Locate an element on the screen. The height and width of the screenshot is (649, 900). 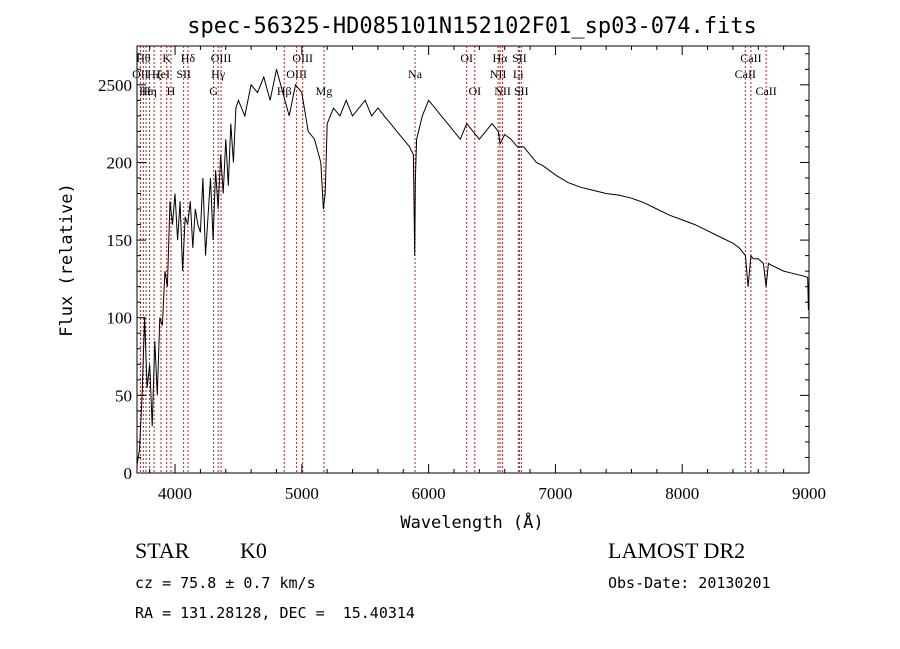
x-tick-label: 5000 is located at coordinates (302, 493).